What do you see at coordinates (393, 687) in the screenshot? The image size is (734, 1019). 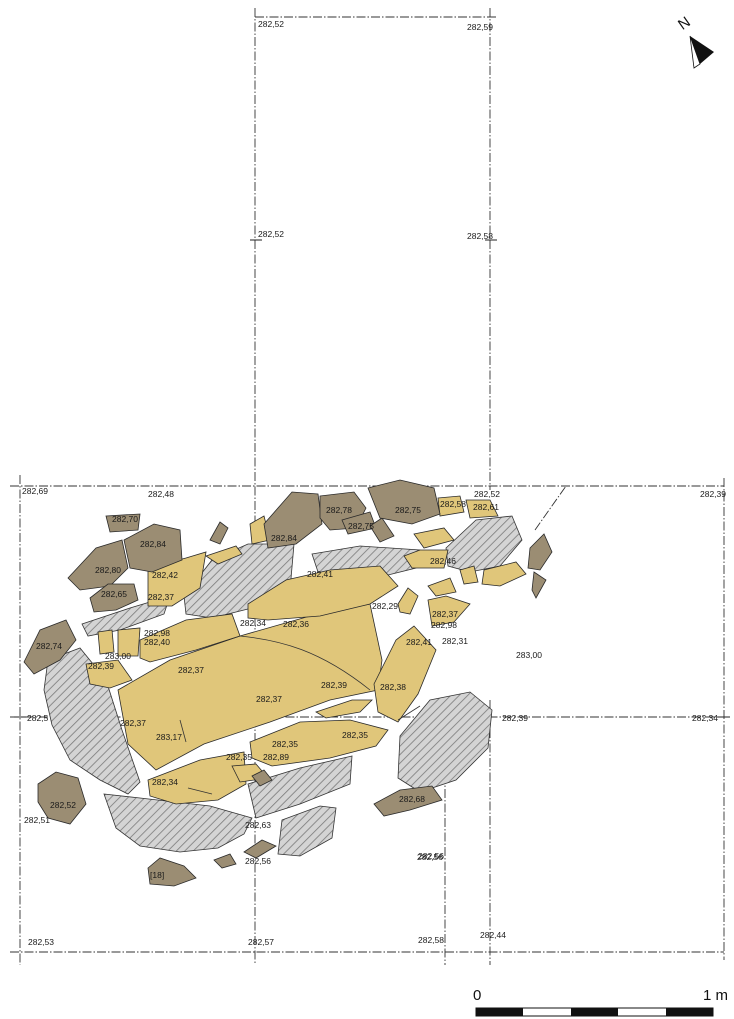 I see `stone-elevation-label: 282,38` at bounding box center [393, 687].